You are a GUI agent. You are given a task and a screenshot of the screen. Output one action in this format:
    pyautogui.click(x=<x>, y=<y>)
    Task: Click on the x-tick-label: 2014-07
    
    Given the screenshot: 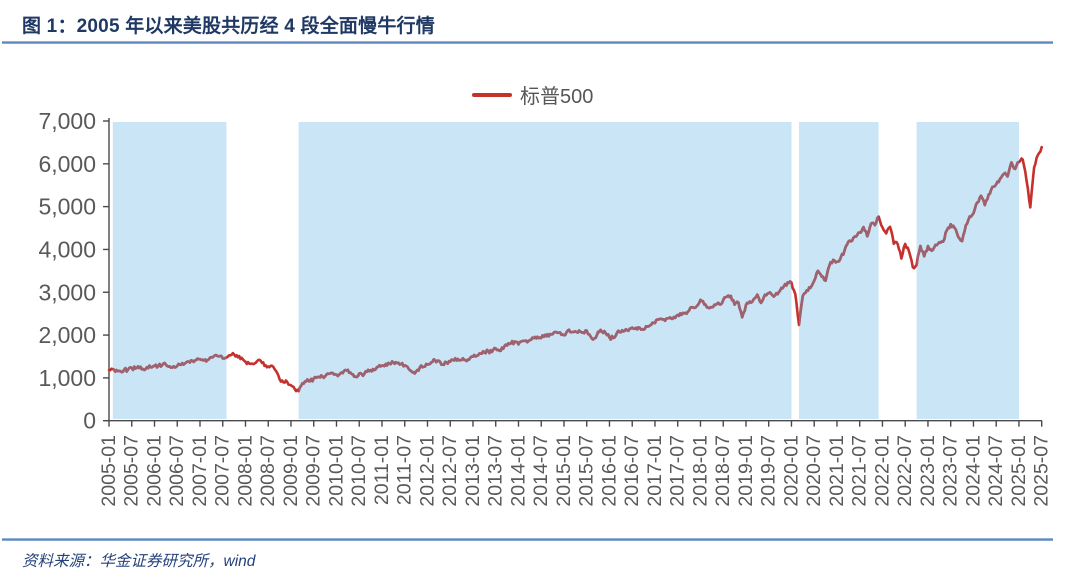 What is the action you would take?
    pyautogui.click(x=541, y=471)
    